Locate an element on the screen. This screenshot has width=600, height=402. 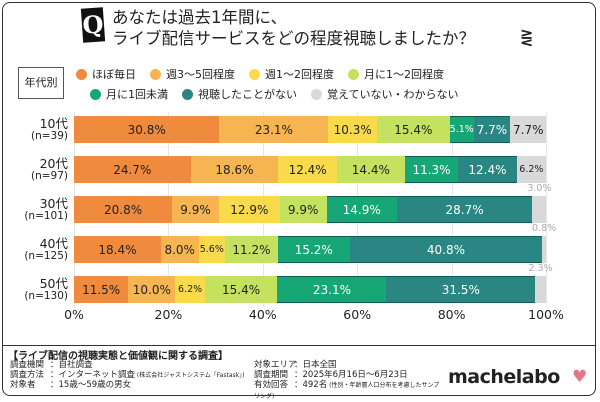
detail-note: (性別・年齢層人口分布を考慮したサンプリング) is located at coordinates (347, 391).